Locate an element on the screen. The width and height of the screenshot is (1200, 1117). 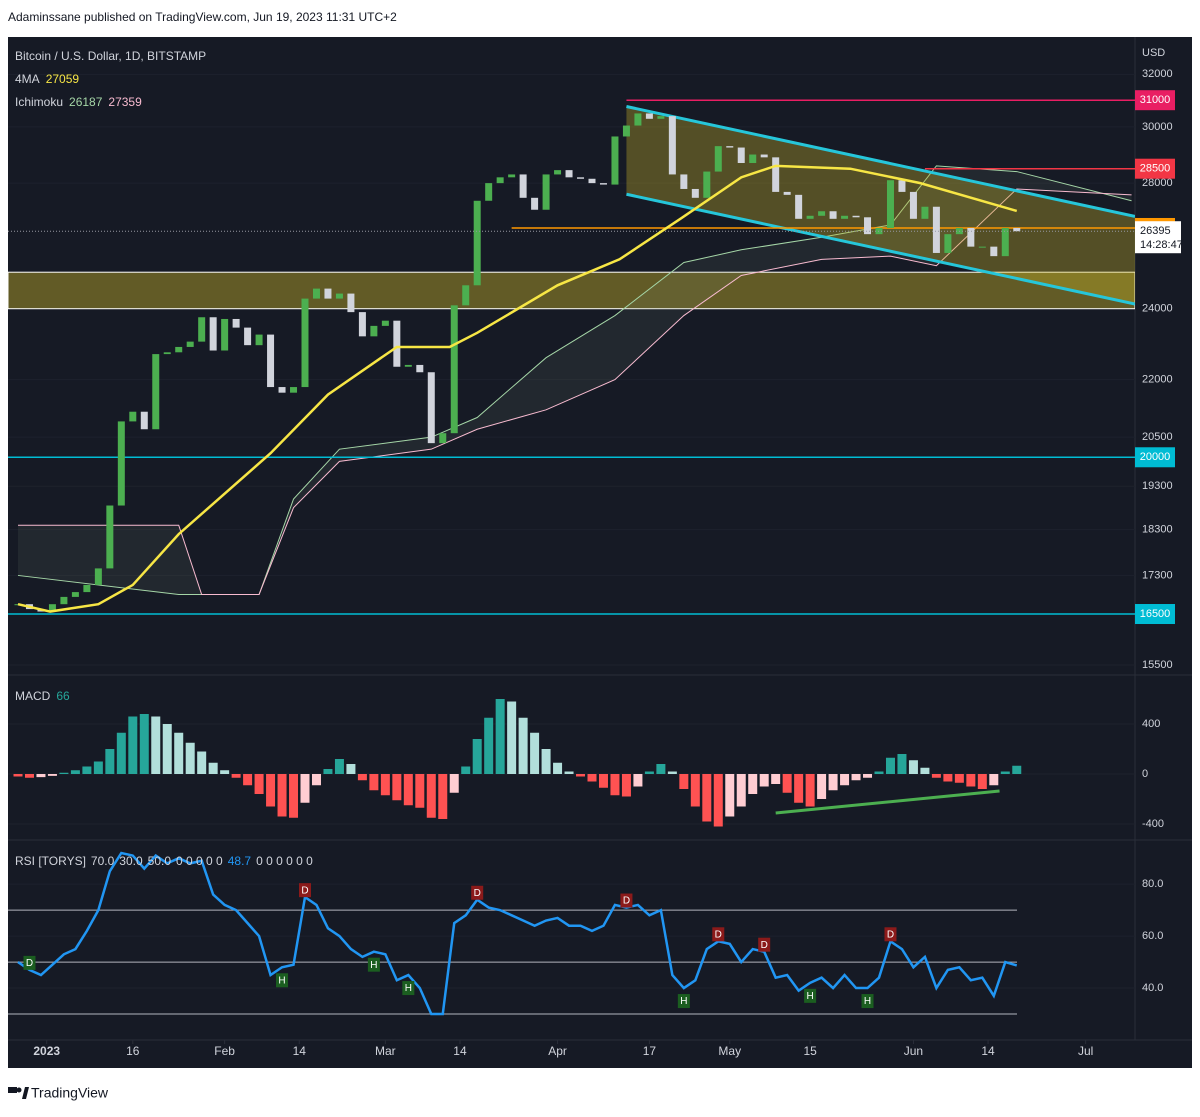
level-tag is located at coordinates (1155, 168).